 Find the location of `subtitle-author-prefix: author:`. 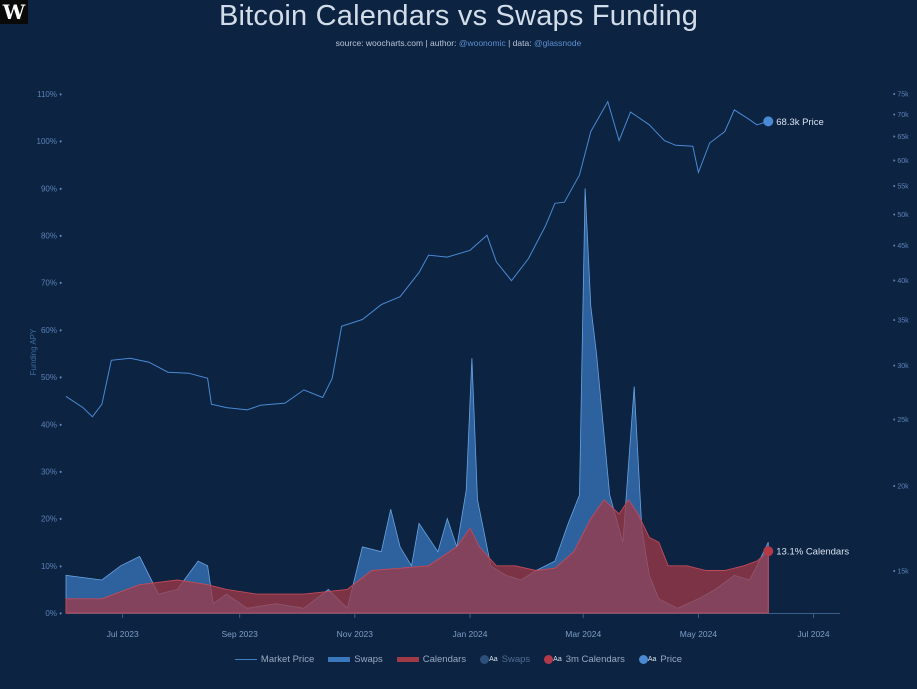

subtitle-author-prefix: author: is located at coordinates (444, 43).